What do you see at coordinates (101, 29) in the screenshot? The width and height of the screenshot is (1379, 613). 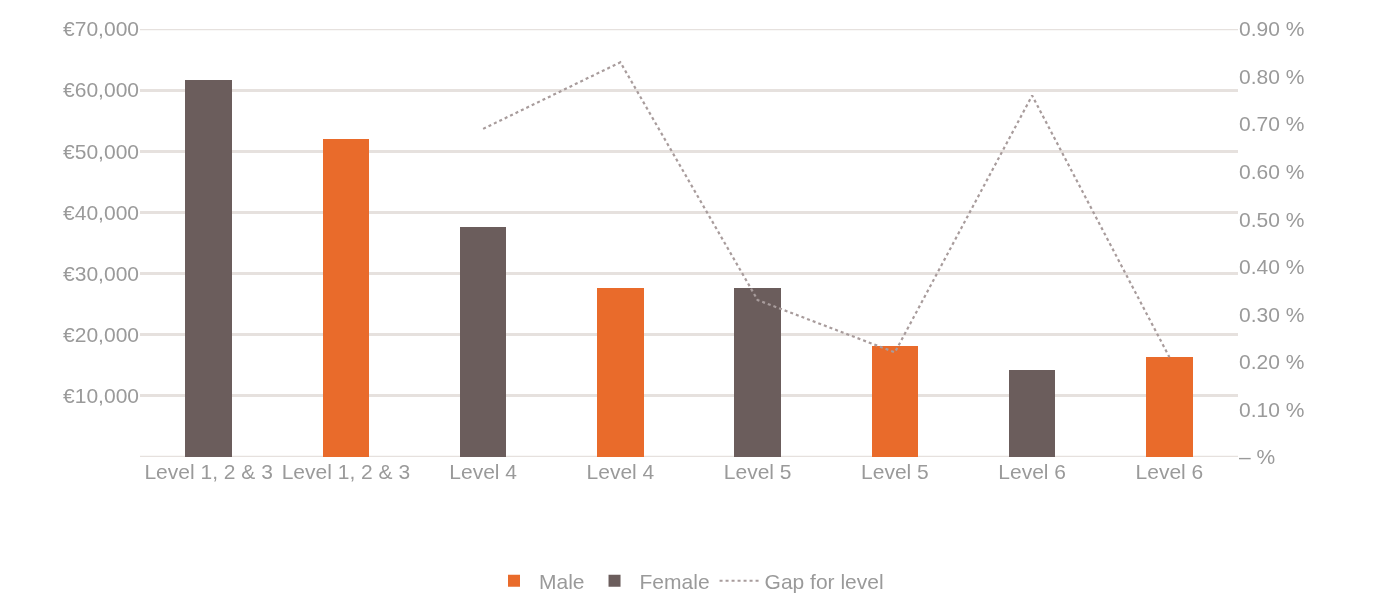 I see `y-tick-label: €70,000` at bounding box center [101, 29].